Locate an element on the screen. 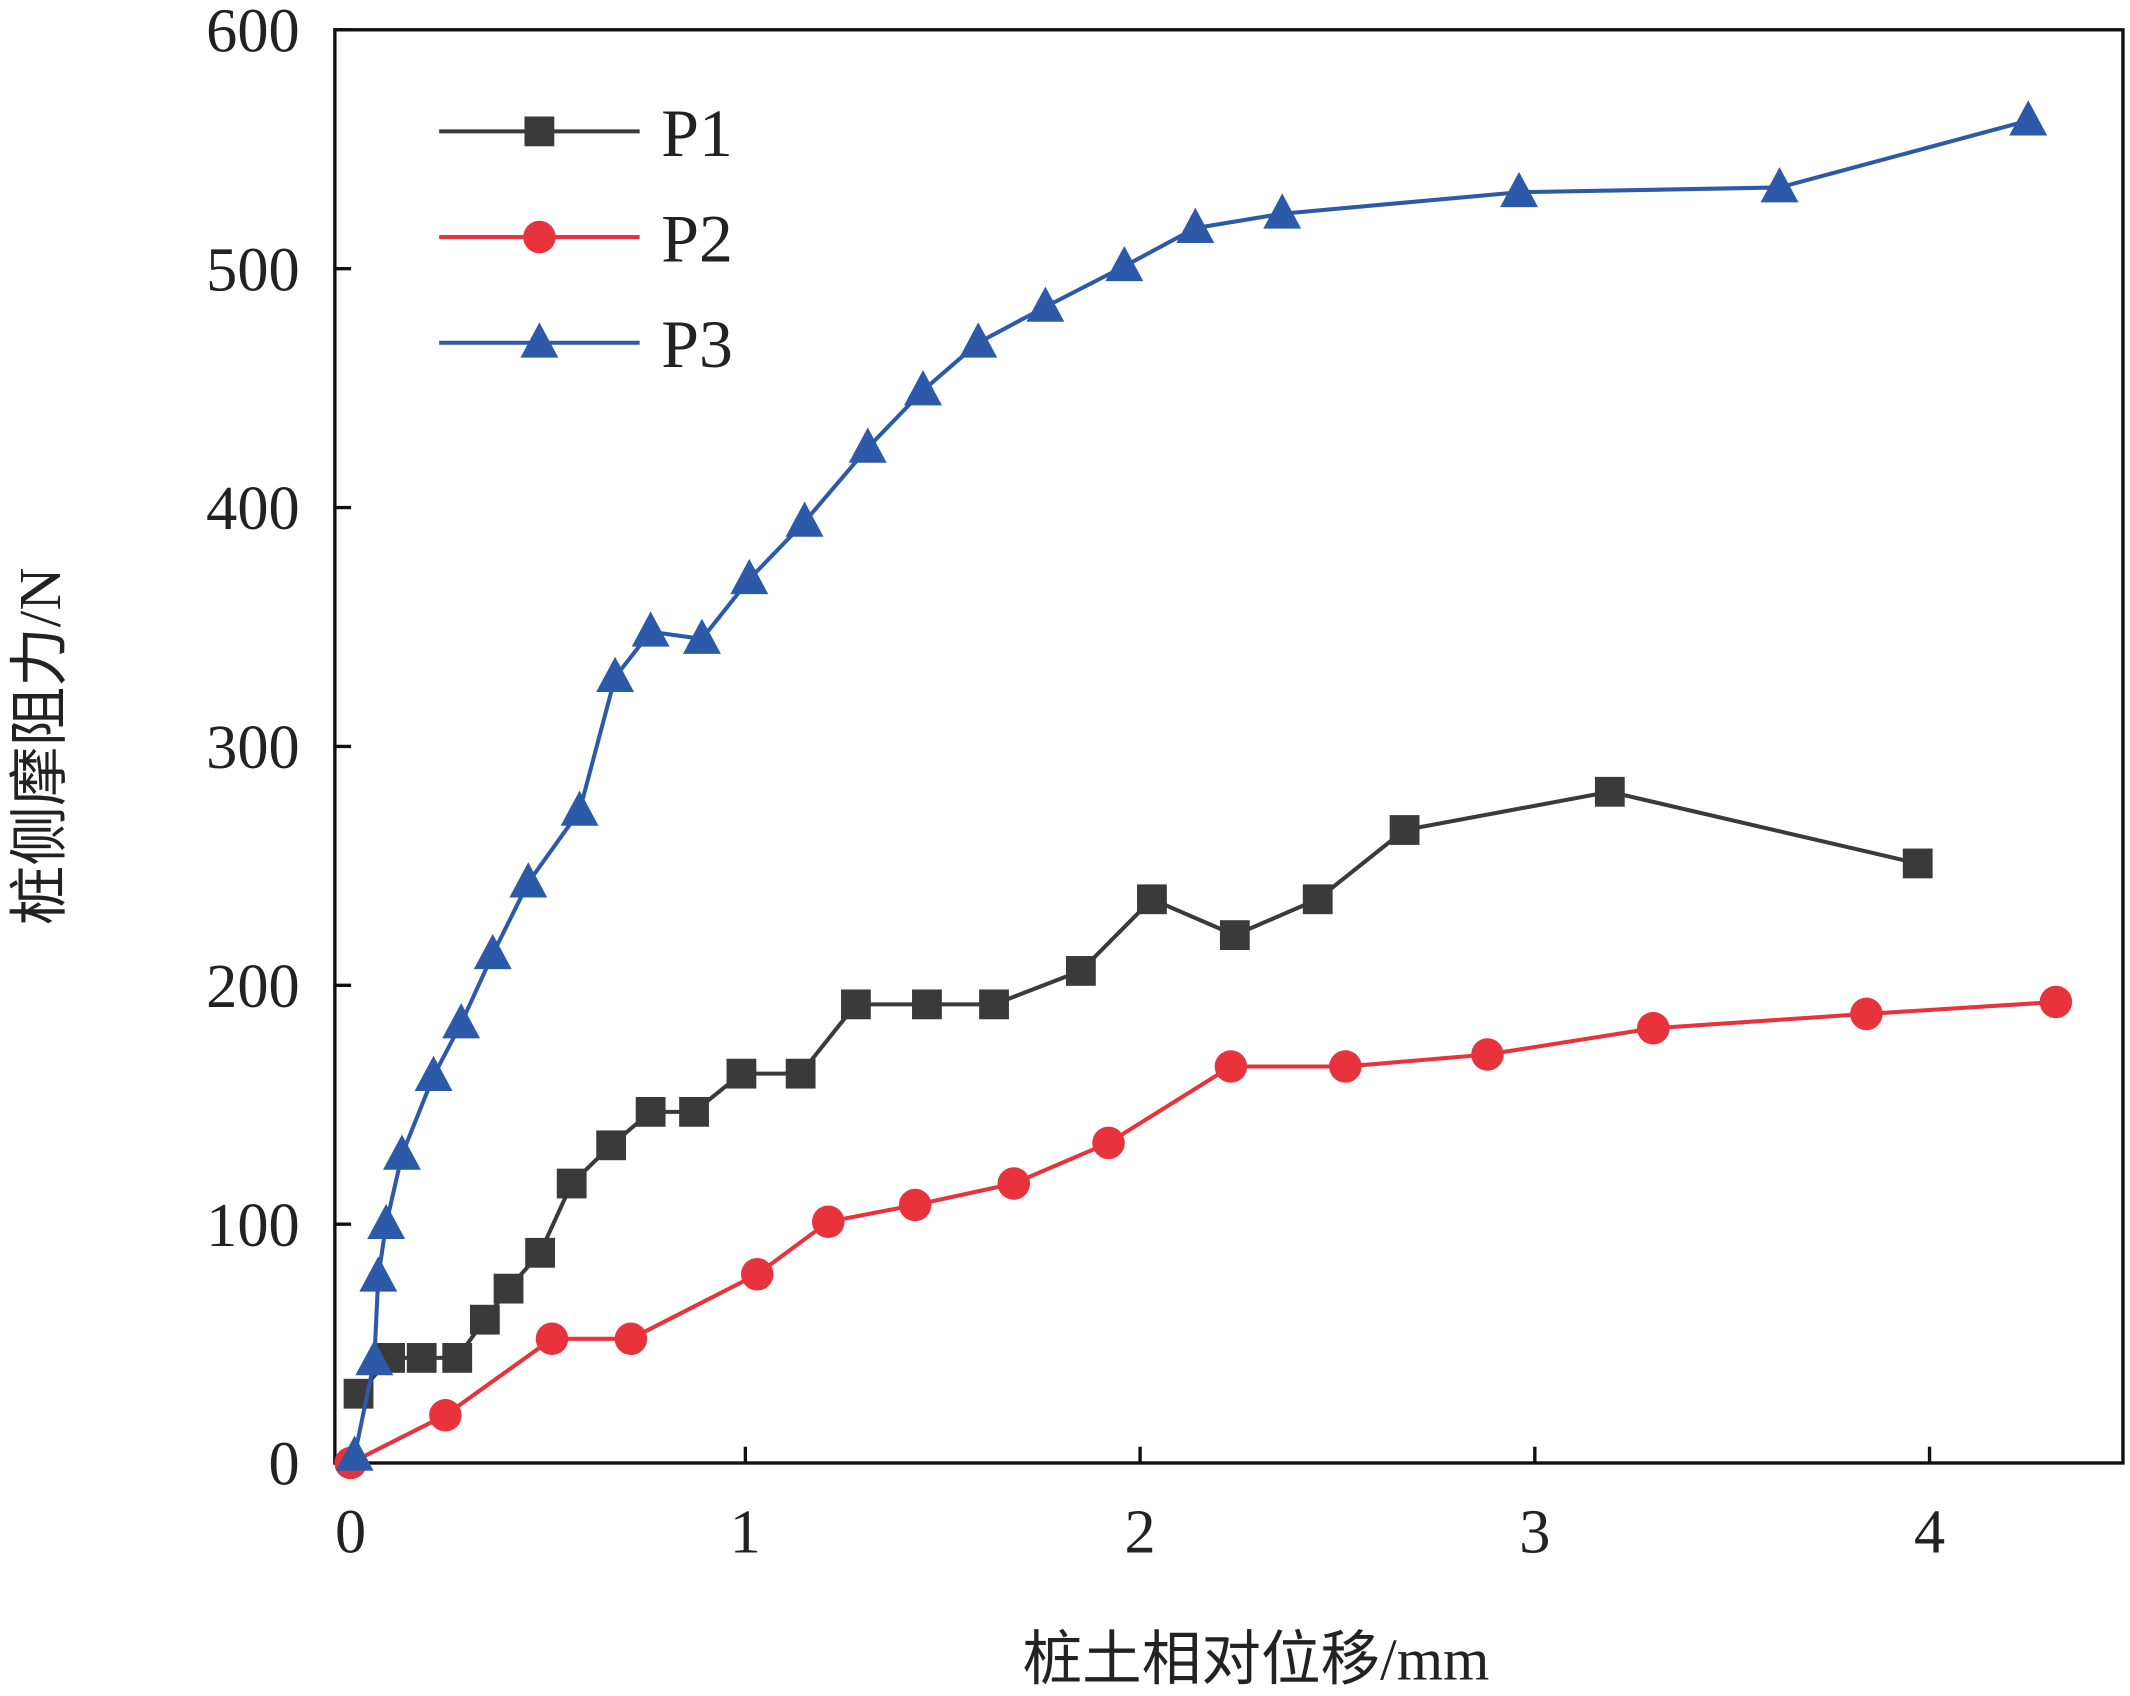  y-tick-label: 400 is located at coordinates (252, 508).